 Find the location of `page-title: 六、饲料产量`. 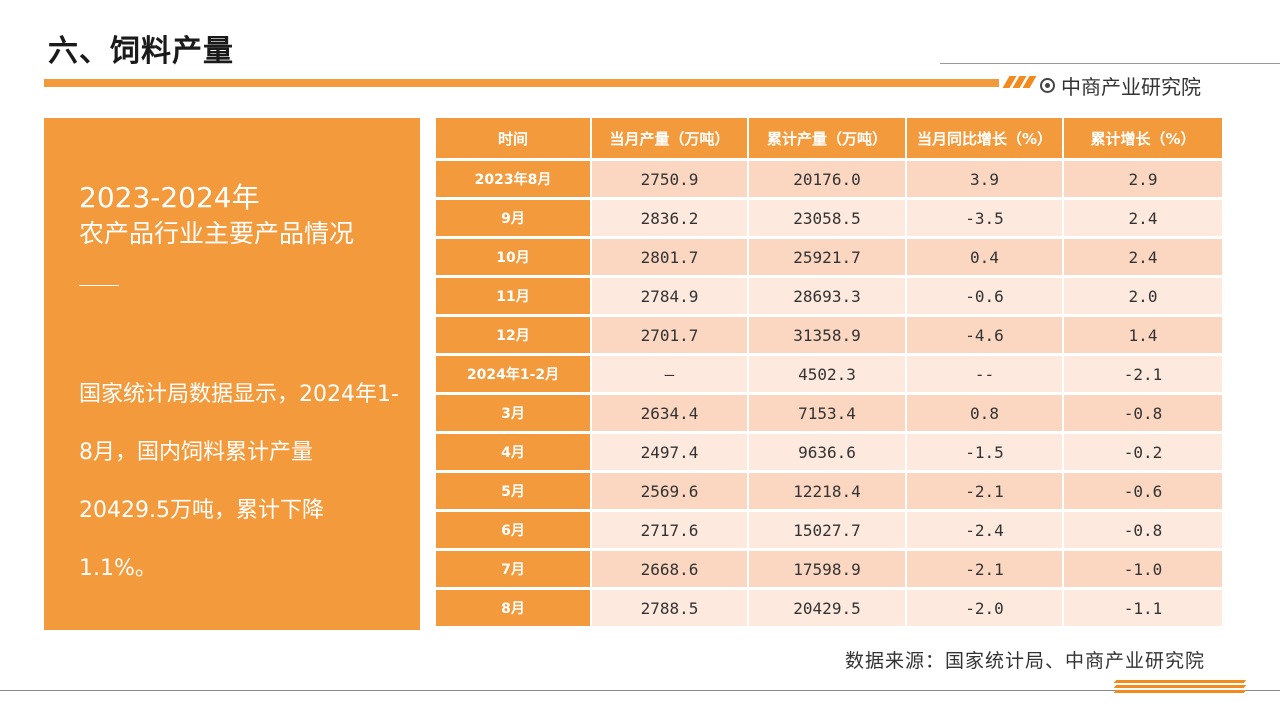

page-title: 六、饲料产量 is located at coordinates (141, 51).